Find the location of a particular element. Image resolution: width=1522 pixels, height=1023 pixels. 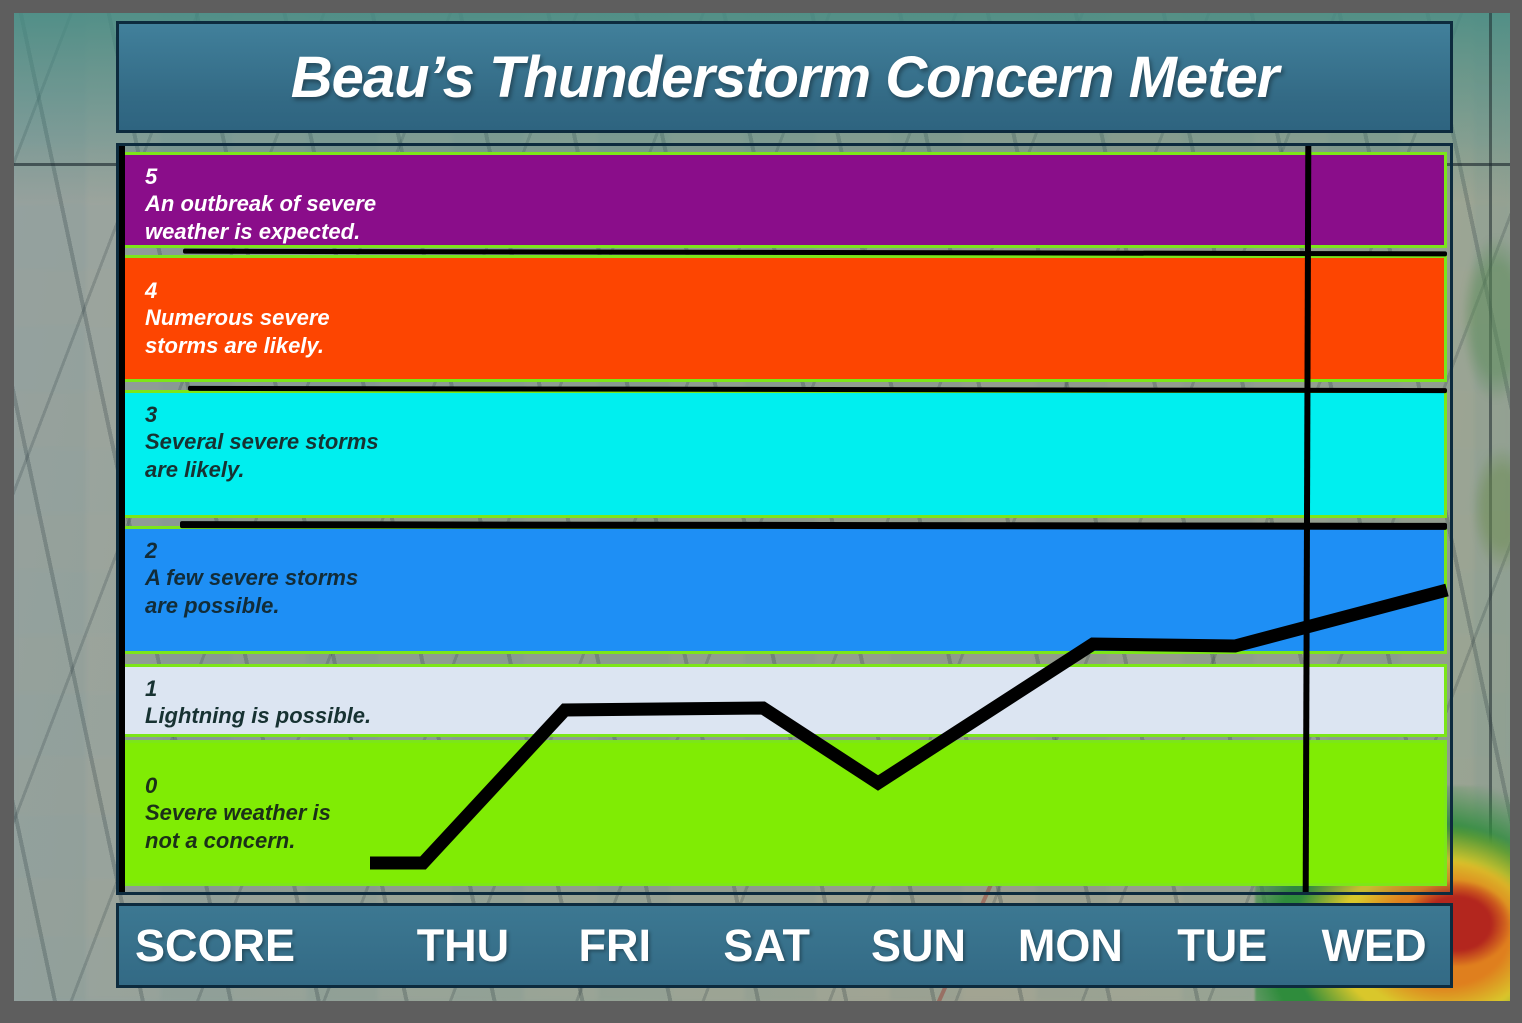

level-score: 3 is located at coordinates (151, 414).